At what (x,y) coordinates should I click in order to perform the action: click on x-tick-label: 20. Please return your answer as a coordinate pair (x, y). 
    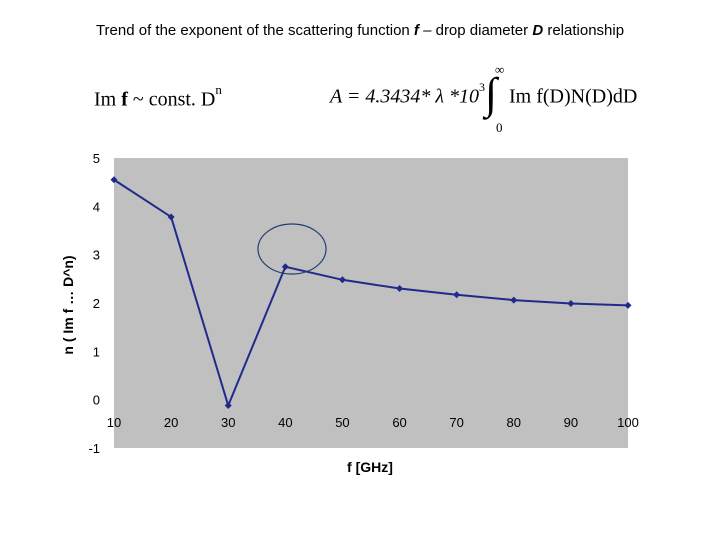
    Looking at the image, I should click on (171, 422).